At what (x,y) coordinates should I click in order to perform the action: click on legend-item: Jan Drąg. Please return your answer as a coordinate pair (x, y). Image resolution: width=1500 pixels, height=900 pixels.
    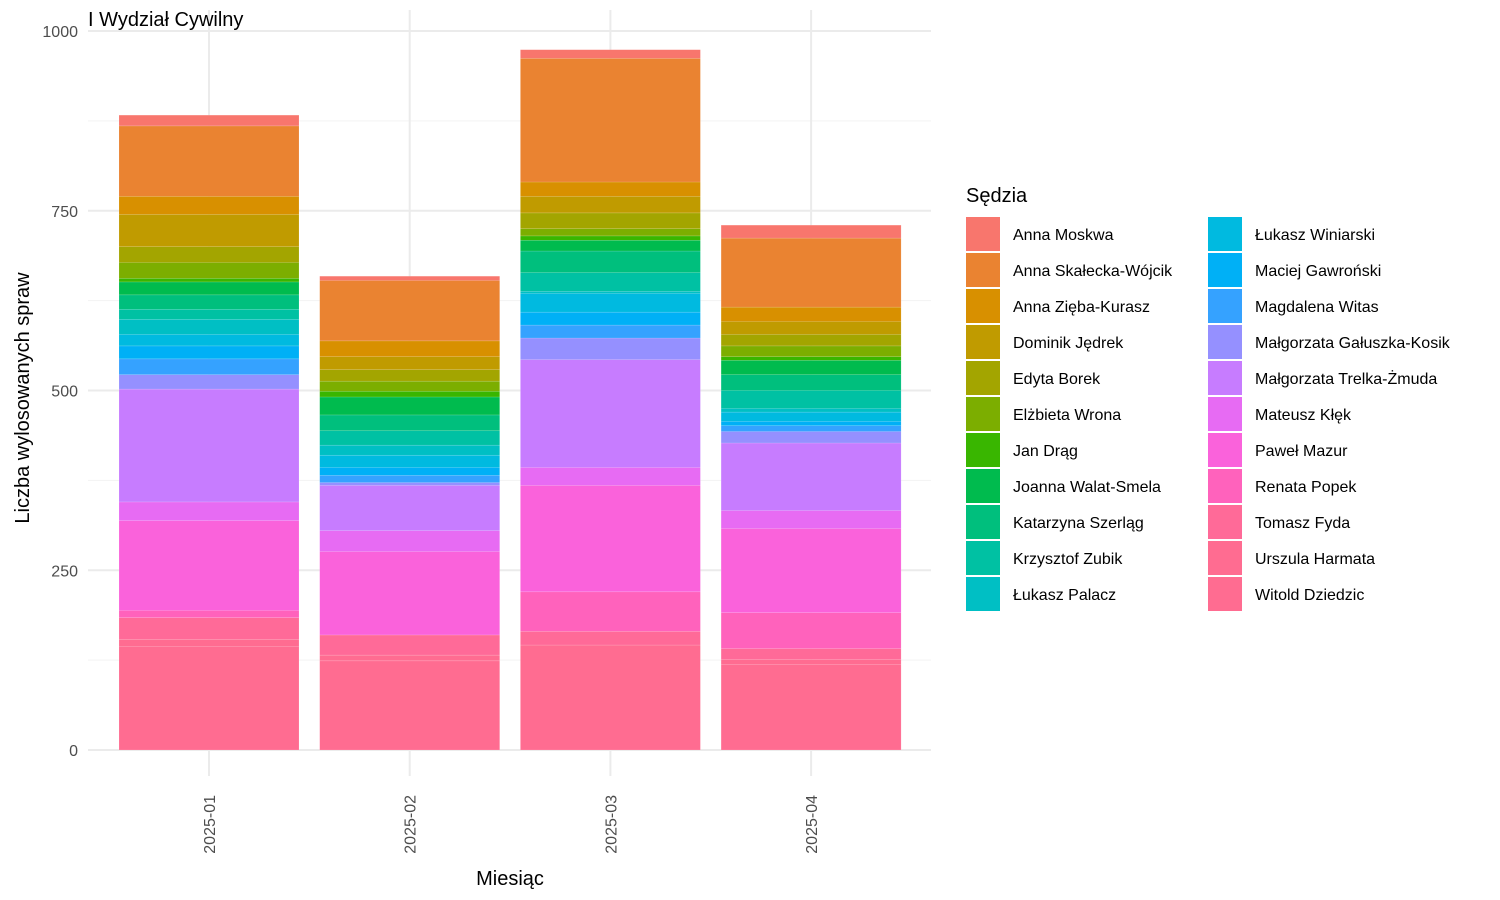
    Looking at the image, I should click on (1022, 450).